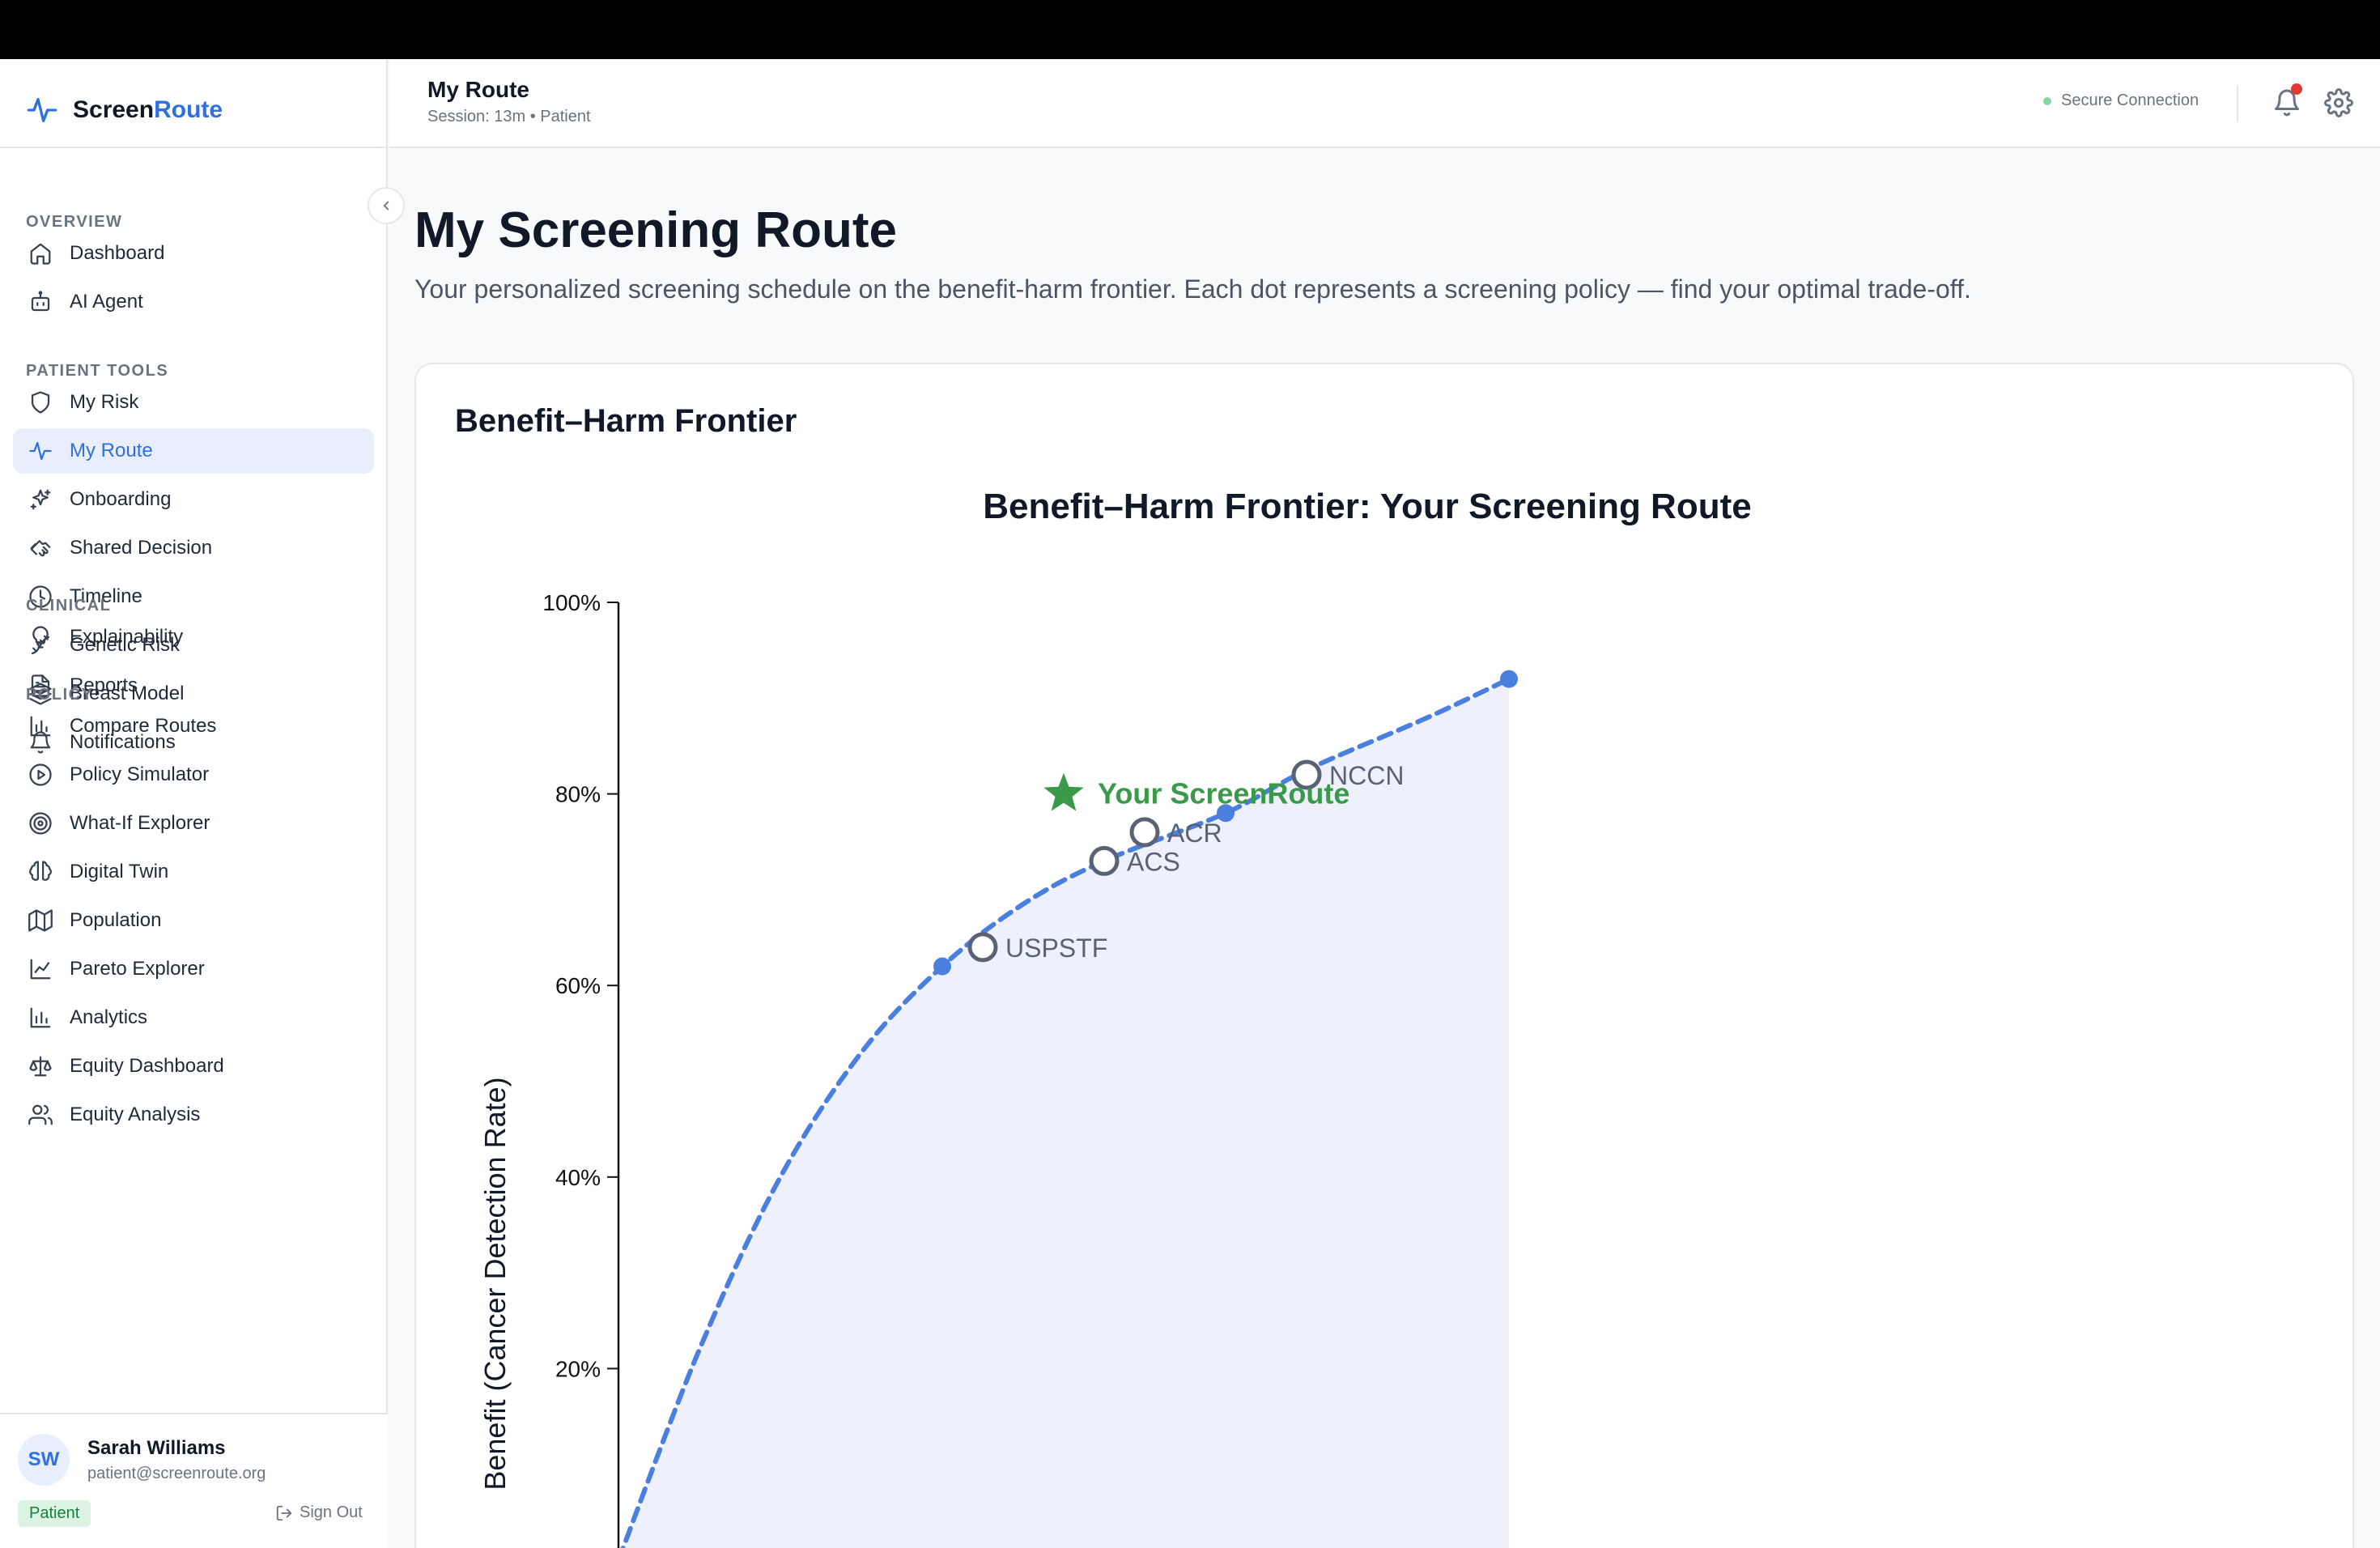 The width and height of the screenshot is (2380, 1548). I want to click on home-icon, so click(40, 253).